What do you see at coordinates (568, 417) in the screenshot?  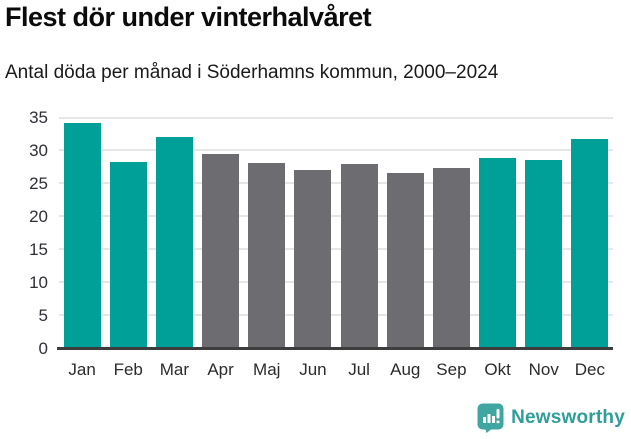 I see `newsworthy-logo-text: Newsworthy` at bounding box center [568, 417].